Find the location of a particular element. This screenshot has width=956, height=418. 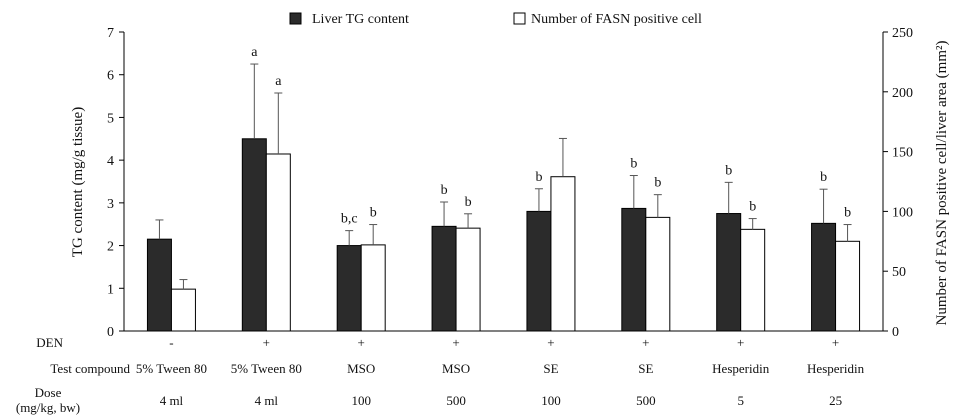

right-tick-label: 200 is located at coordinates (902, 93).